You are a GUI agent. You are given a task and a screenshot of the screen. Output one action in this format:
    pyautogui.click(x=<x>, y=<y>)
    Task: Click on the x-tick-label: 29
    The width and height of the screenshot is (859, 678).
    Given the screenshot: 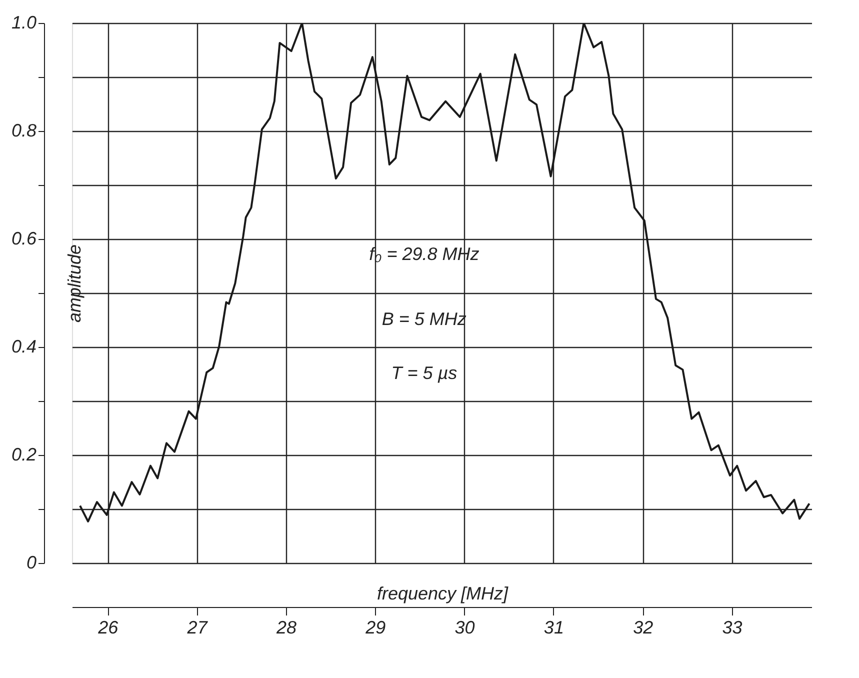 What is the action you would take?
    pyautogui.click(x=375, y=628)
    